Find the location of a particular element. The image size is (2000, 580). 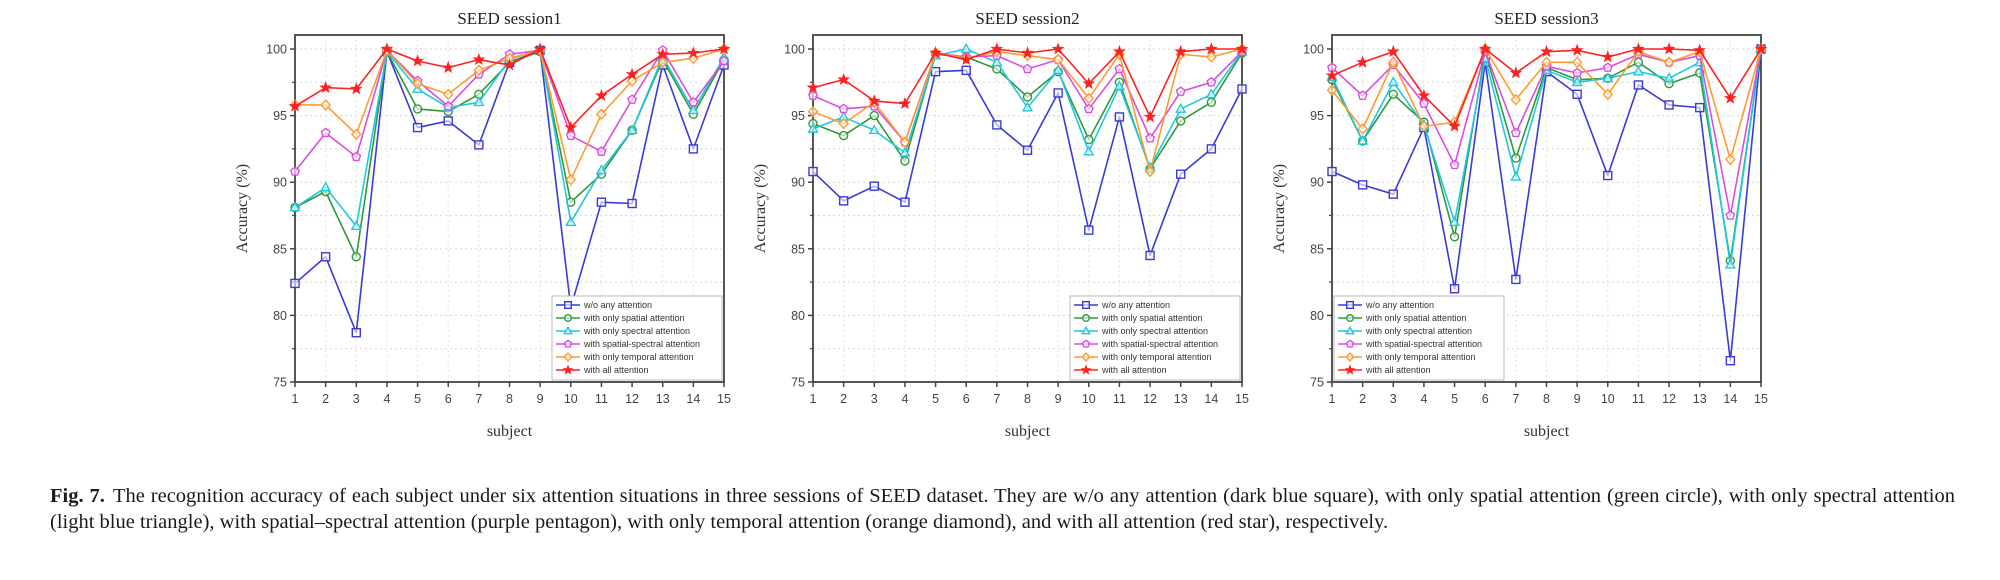

legend-item: with only temporal attention is located at coordinates (1143, 357).